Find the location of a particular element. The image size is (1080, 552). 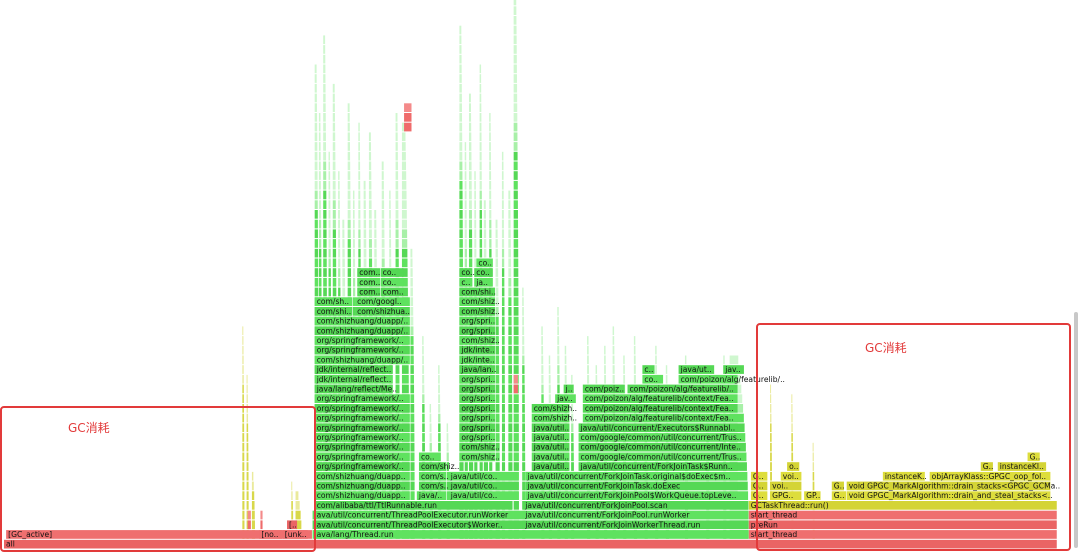

stack-frame: com/shizhuang/duapp/.. is located at coordinates (362, 321).